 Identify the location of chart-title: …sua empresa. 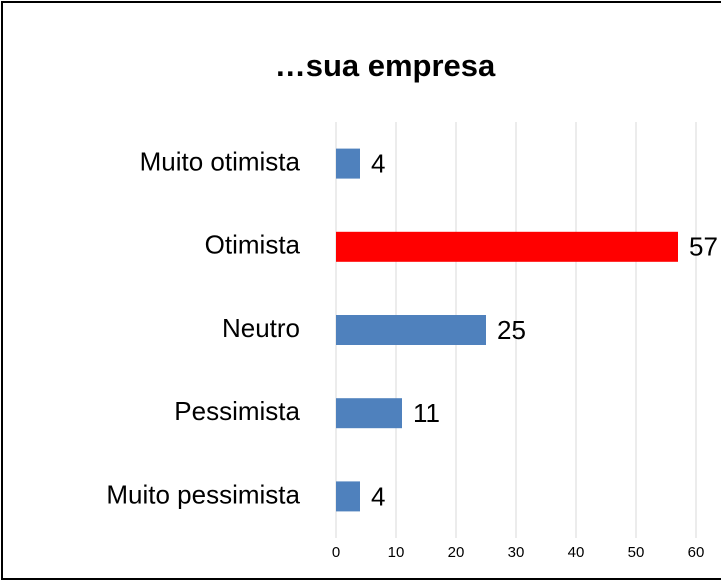
(385, 65).